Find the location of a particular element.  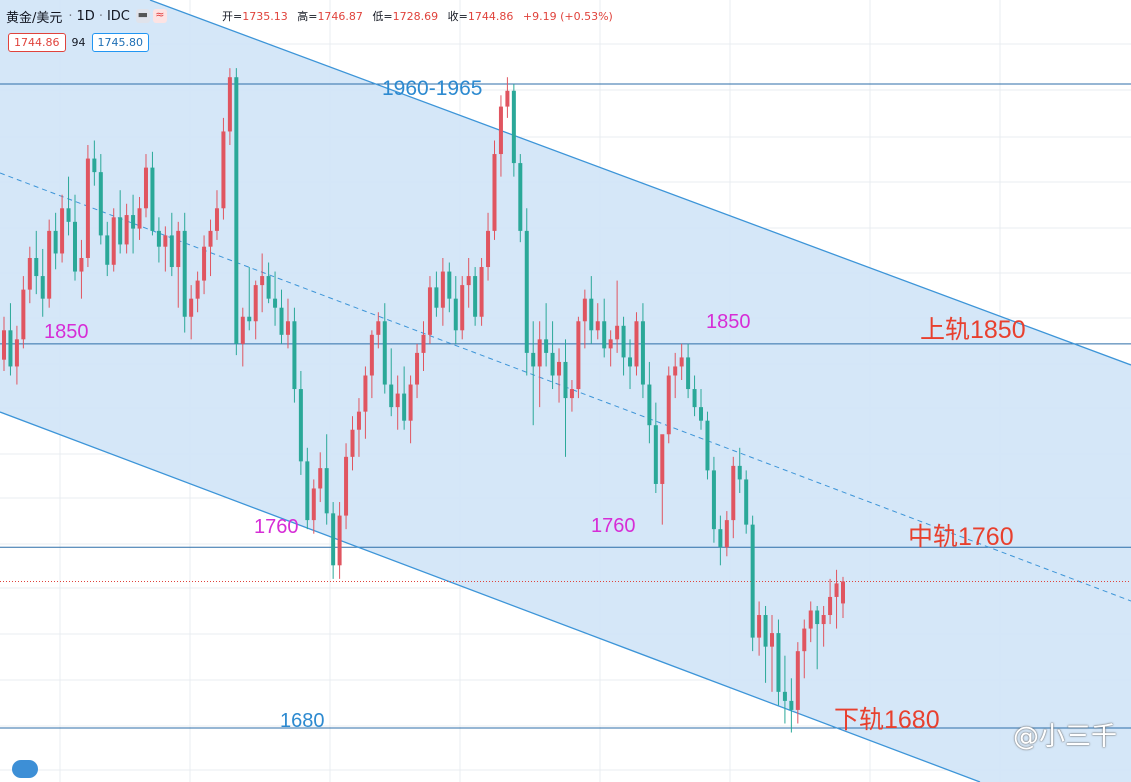

level-label-1760-left: 1760 is located at coordinates (276, 527).